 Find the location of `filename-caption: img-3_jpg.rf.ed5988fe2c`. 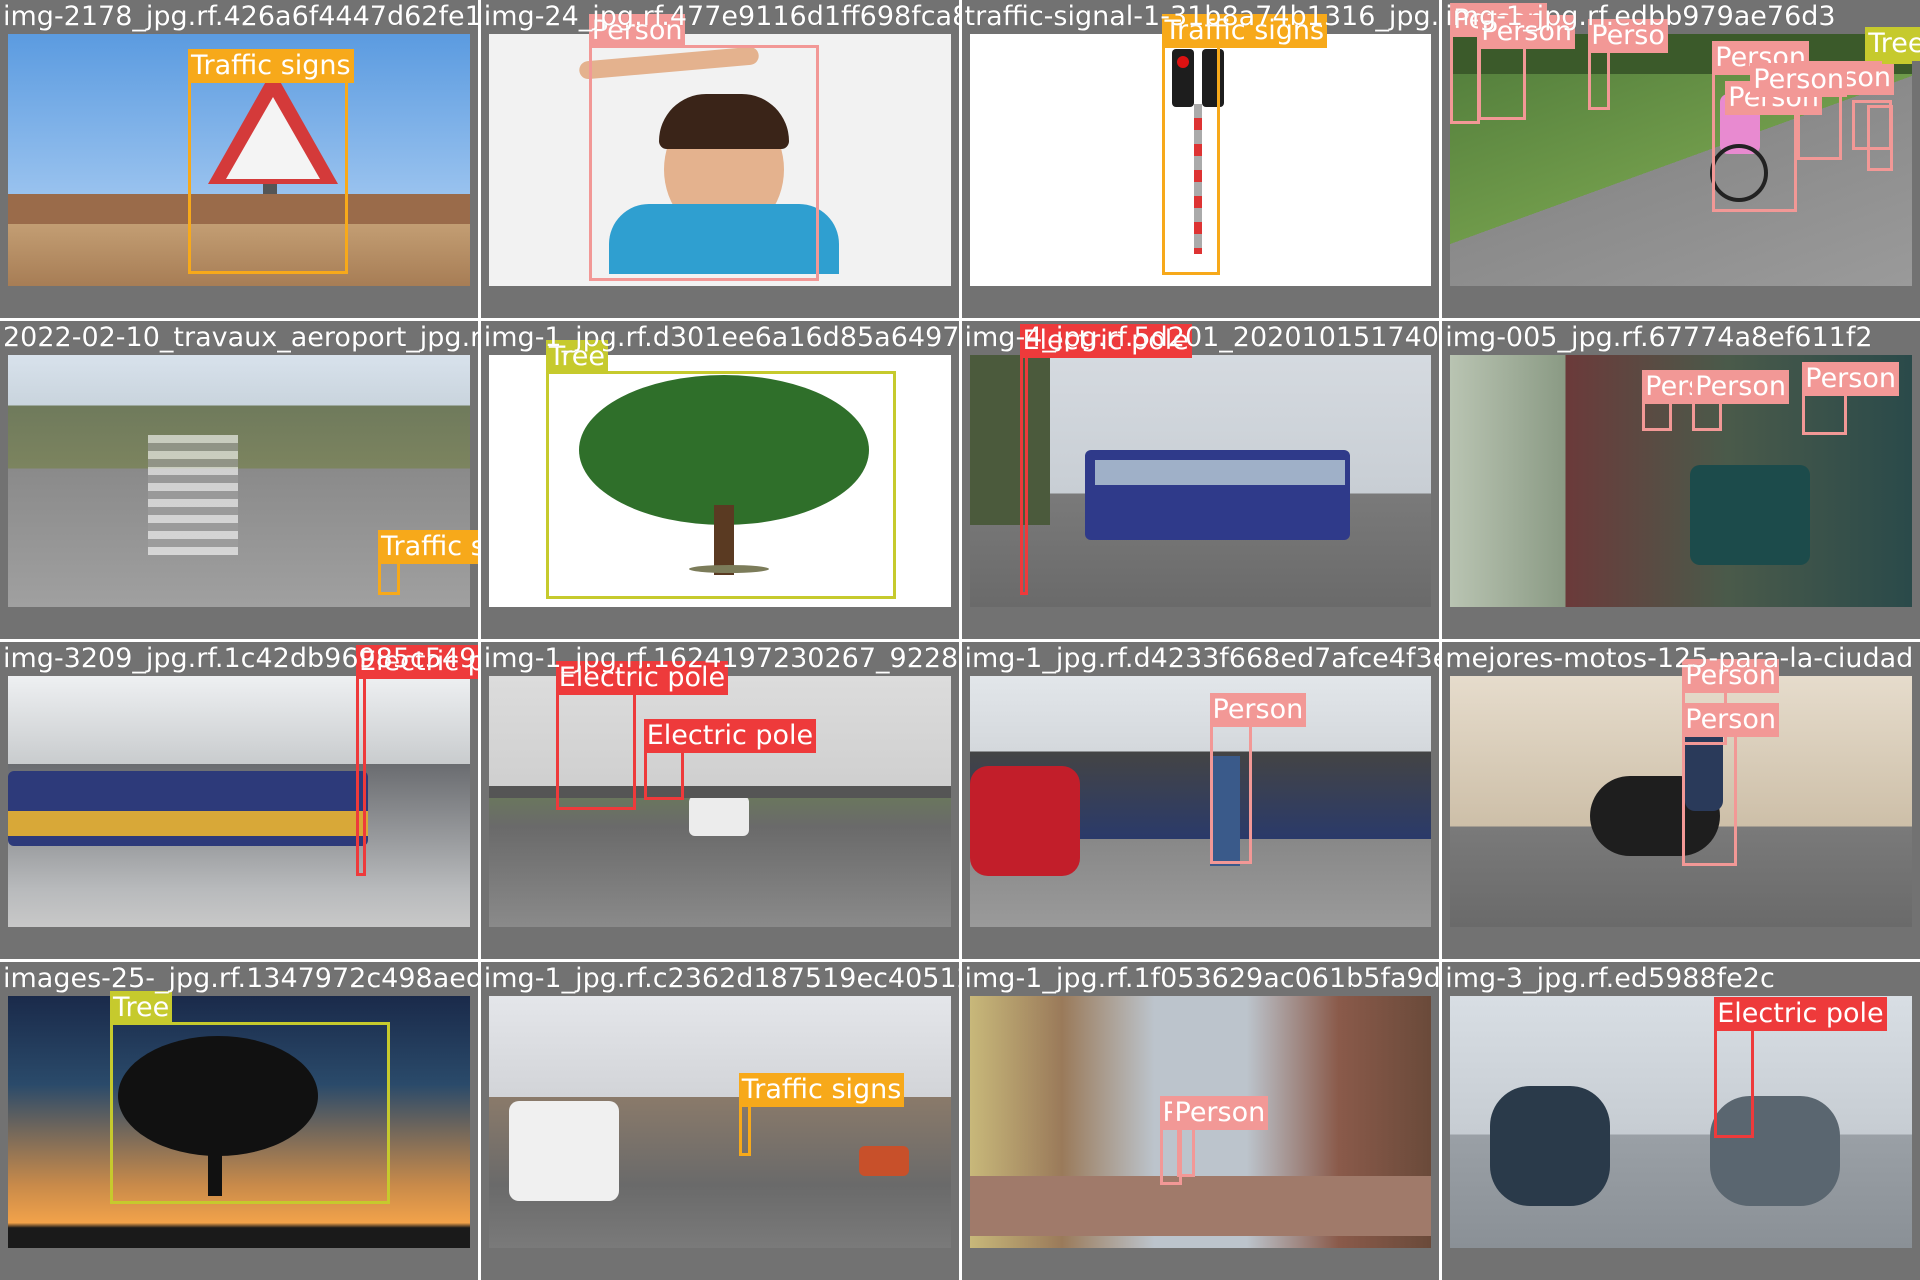

filename-caption: img-3_jpg.rf.ed5988fe2c is located at coordinates (1610, 979).